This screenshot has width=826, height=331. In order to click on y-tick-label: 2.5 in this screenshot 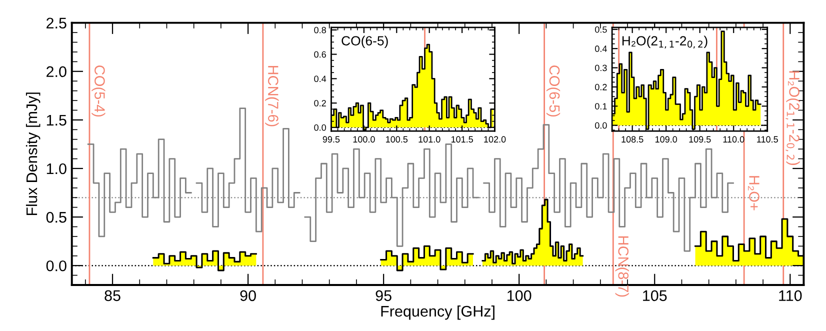, I will do `click(56, 23)`.